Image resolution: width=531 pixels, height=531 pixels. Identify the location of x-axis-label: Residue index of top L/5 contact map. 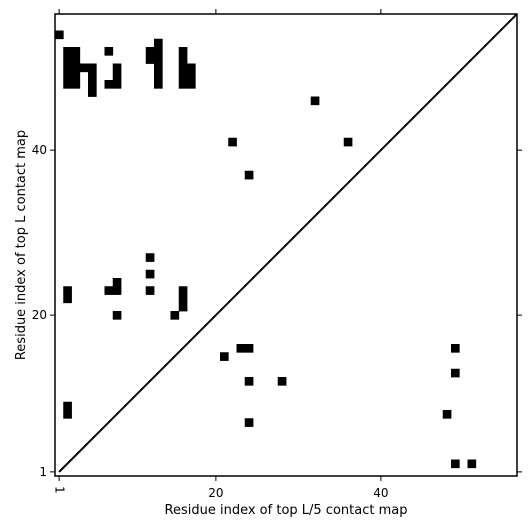
(286, 510).